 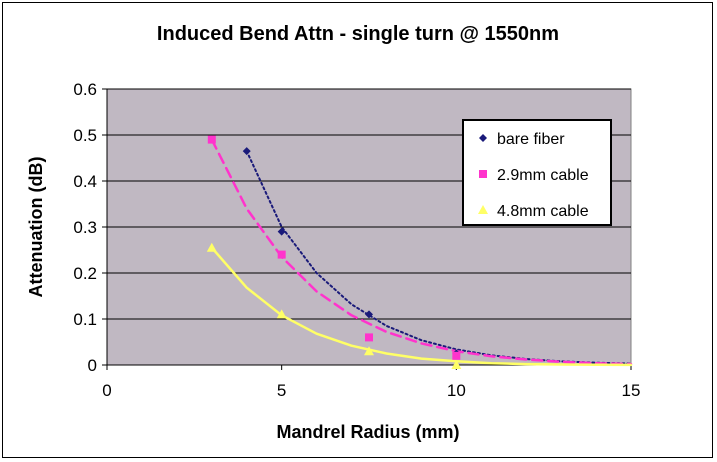 I want to click on legend-box, so click(x=537, y=172).